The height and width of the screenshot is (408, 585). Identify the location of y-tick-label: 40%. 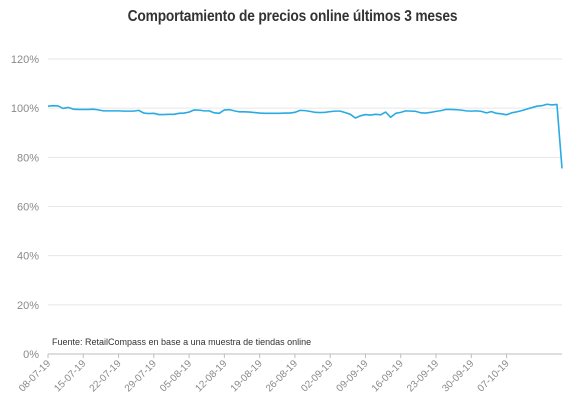
(28, 257).